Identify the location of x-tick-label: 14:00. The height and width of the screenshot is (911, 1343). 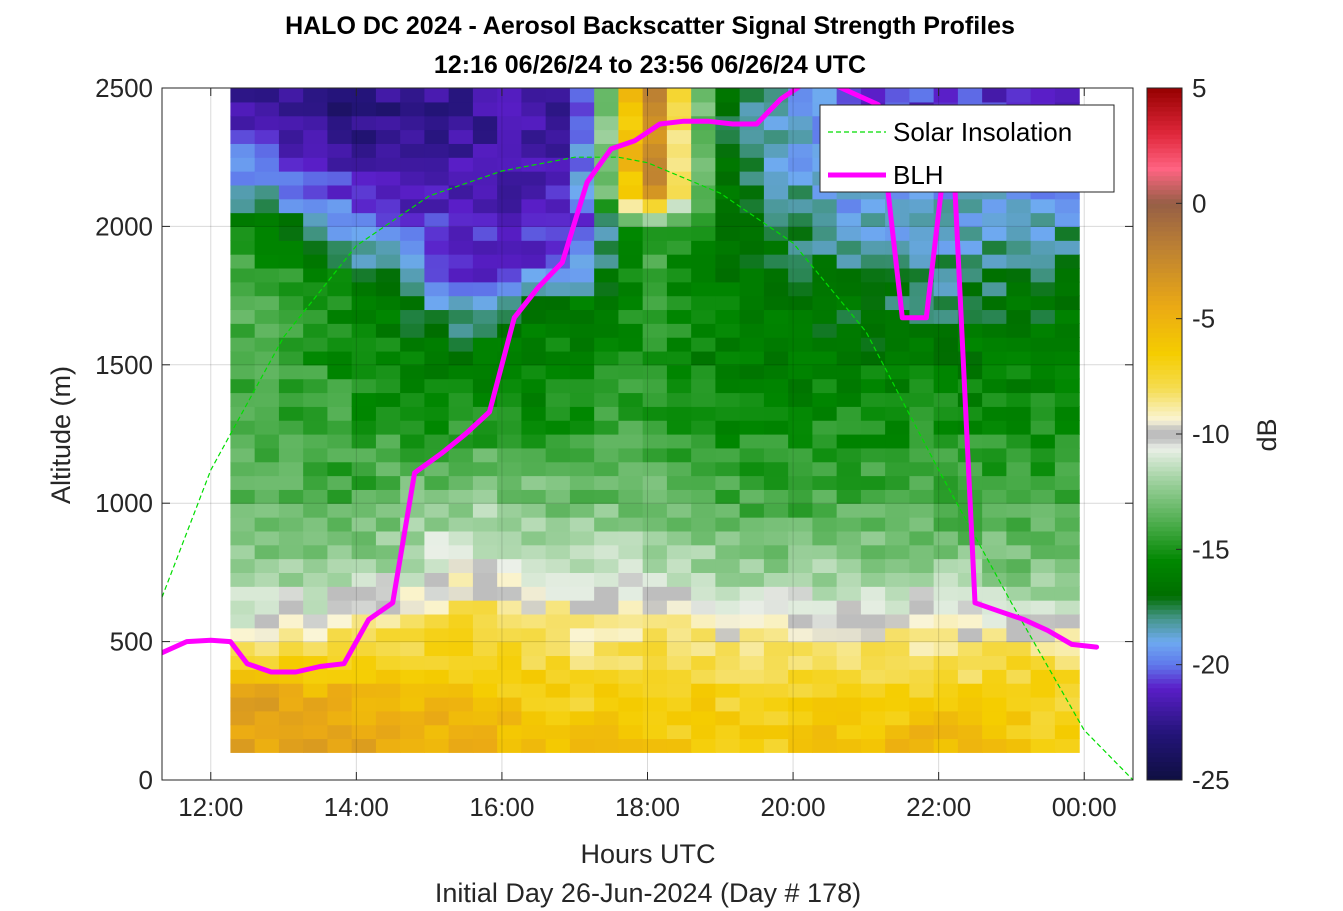
(356, 807).